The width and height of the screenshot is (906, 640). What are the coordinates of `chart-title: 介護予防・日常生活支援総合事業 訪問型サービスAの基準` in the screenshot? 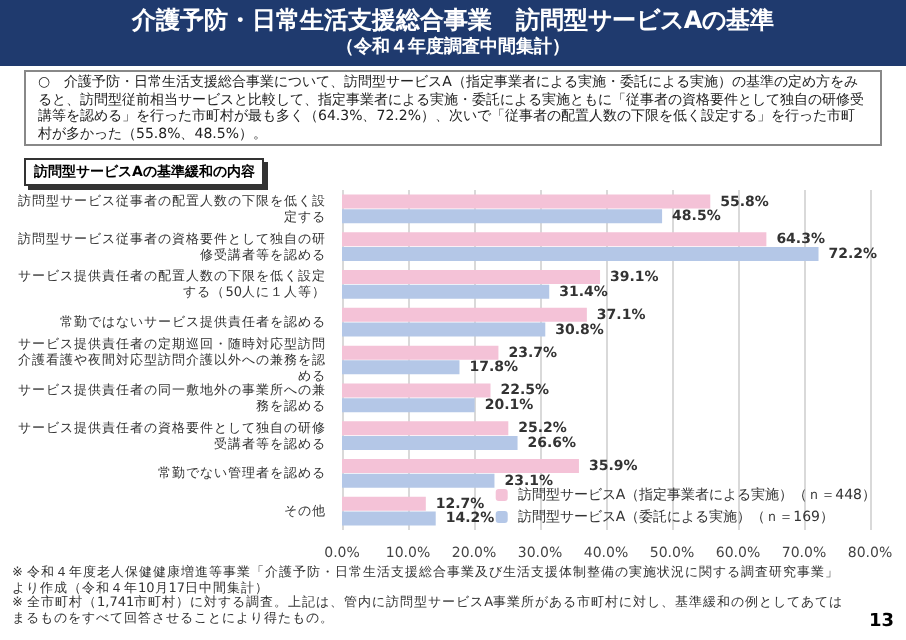 It's located at (453, 21).